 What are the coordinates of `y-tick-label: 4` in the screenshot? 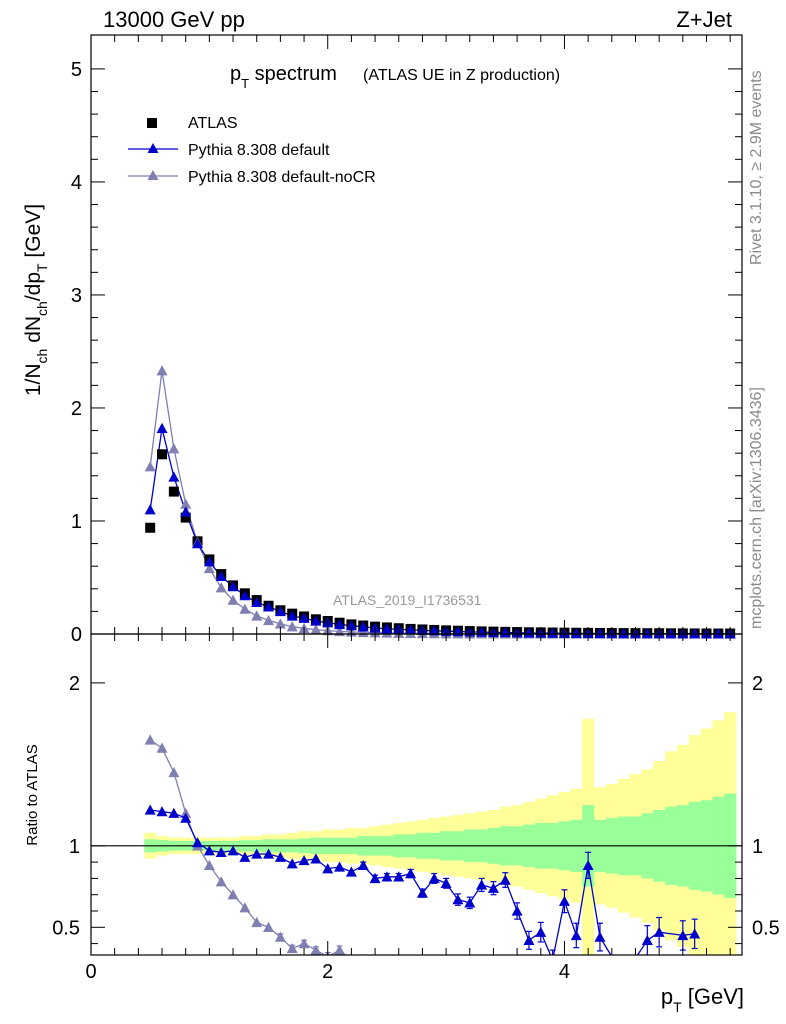 It's located at (76, 183).